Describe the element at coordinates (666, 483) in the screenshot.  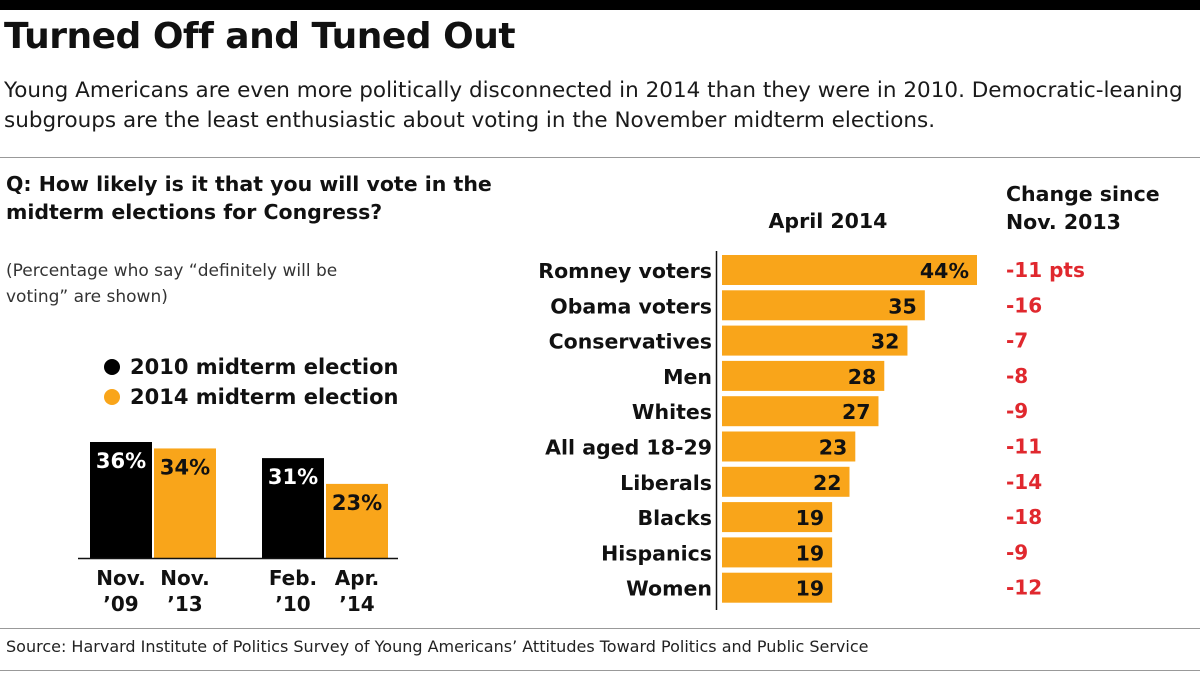
I see `bar-category-label: Liberals` at that location.